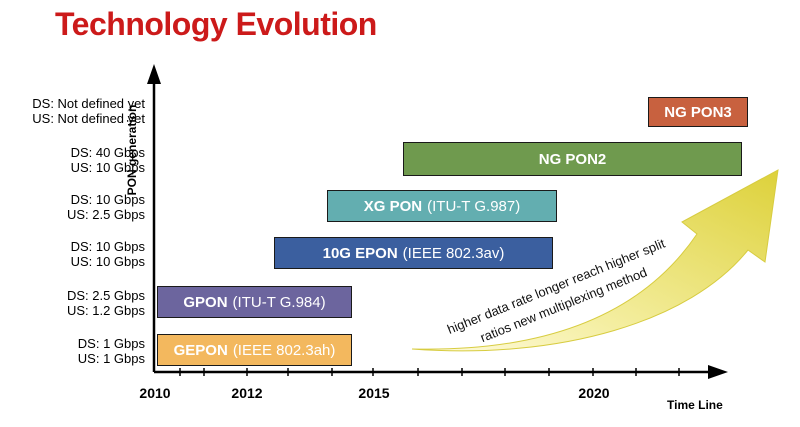  I want to click on x-axis-title: Time Line, so click(695, 405).